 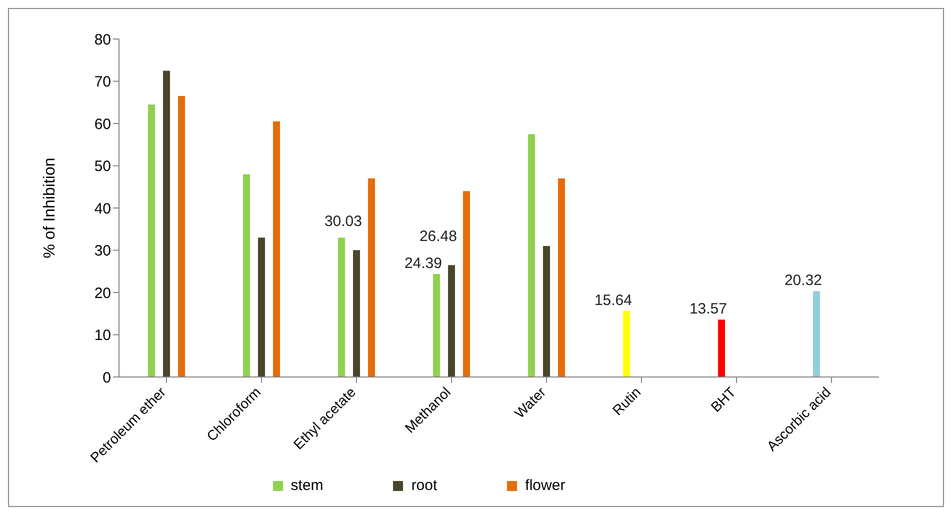 What do you see at coordinates (102, 209) in the screenshot?
I see `y-tick-label: 40` at bounding box center [102, 209].